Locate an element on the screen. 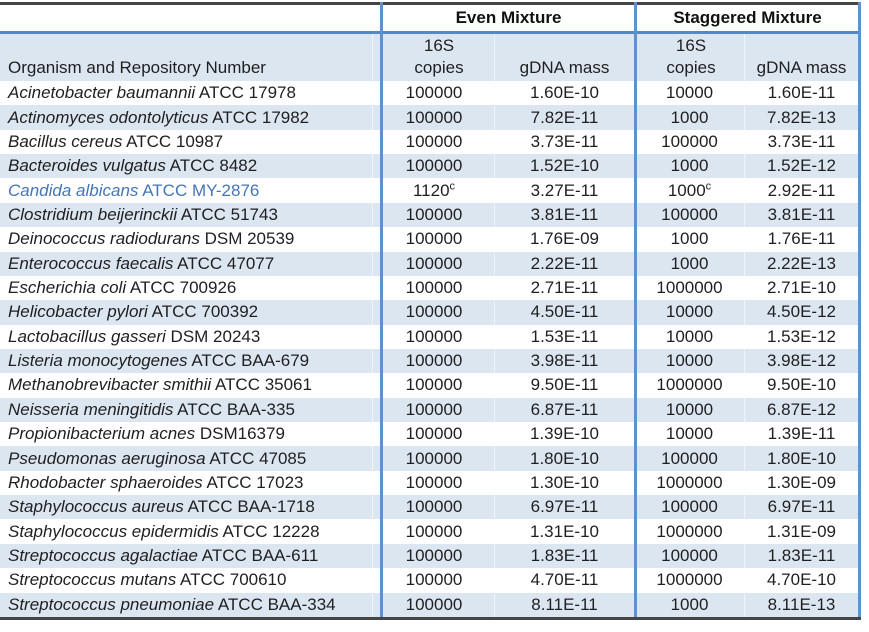 The height and width of the screenshot is (632, 869). even-gdna-mass-value: 4.50E-11 is located at coordinates (564, 312).